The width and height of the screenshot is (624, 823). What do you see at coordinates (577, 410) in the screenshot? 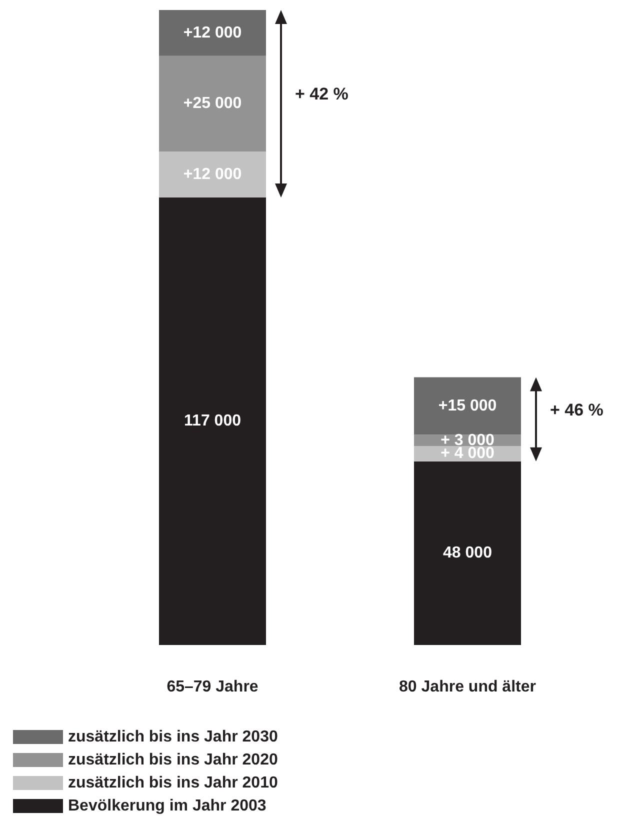
I see `annotation: + 46 %` at bounding box center [577, 410].